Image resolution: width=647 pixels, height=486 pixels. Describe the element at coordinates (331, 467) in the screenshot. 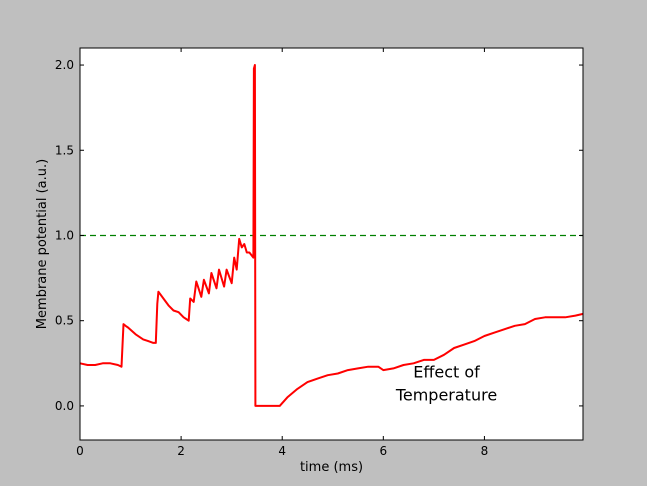

I see `x-axis-label: time (ms)` at that location.